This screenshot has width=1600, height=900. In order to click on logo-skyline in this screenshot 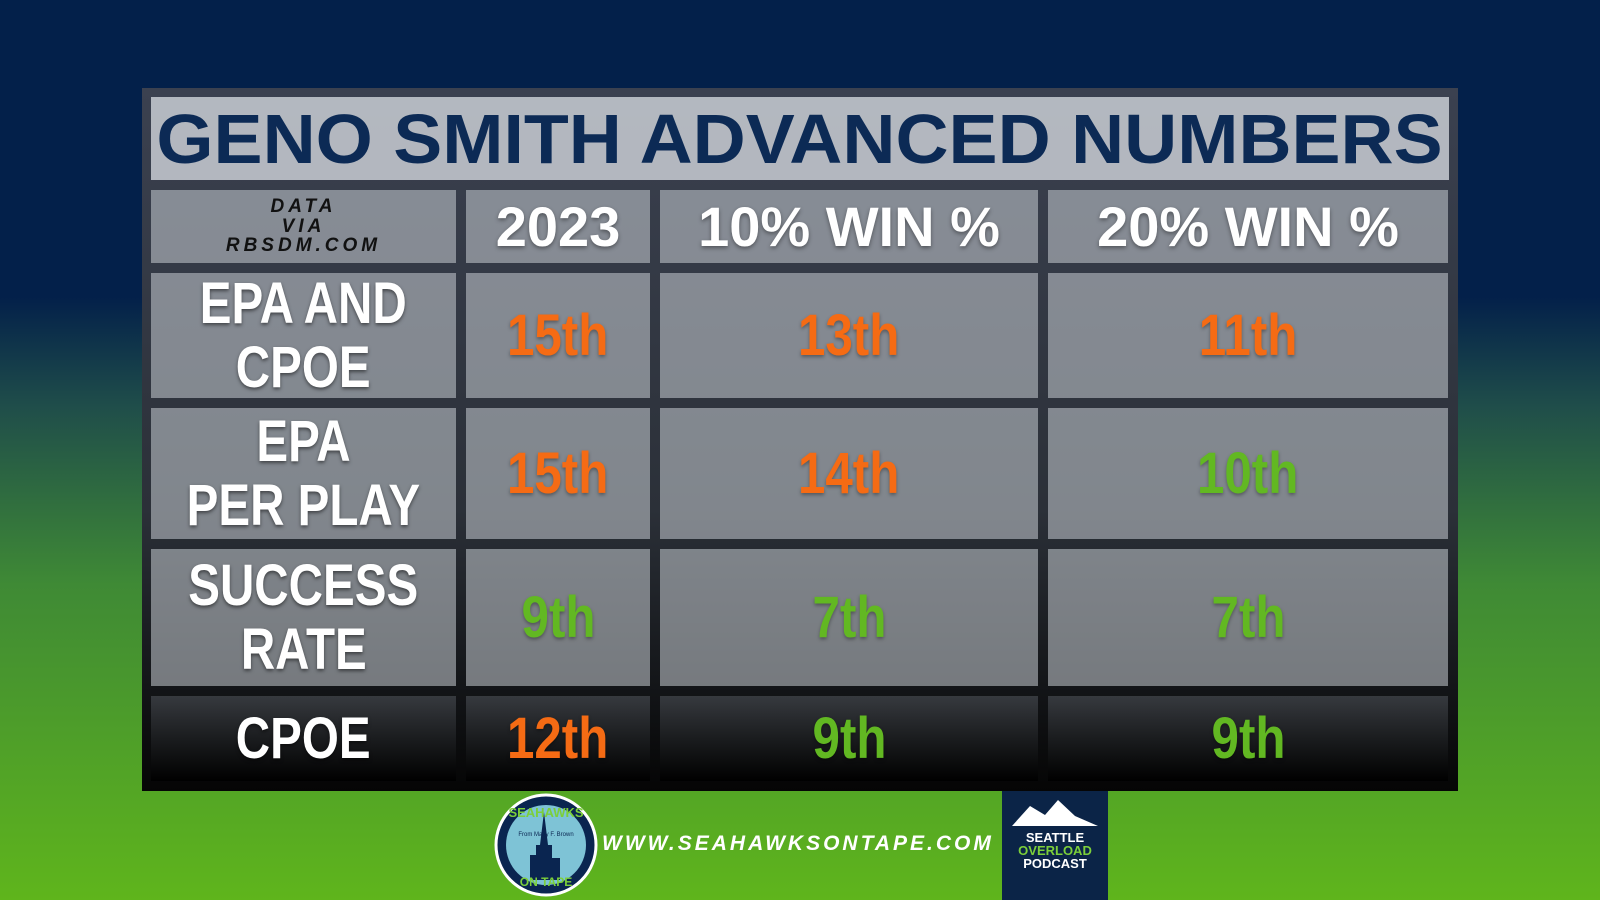, I will do `click(545, 846)`.